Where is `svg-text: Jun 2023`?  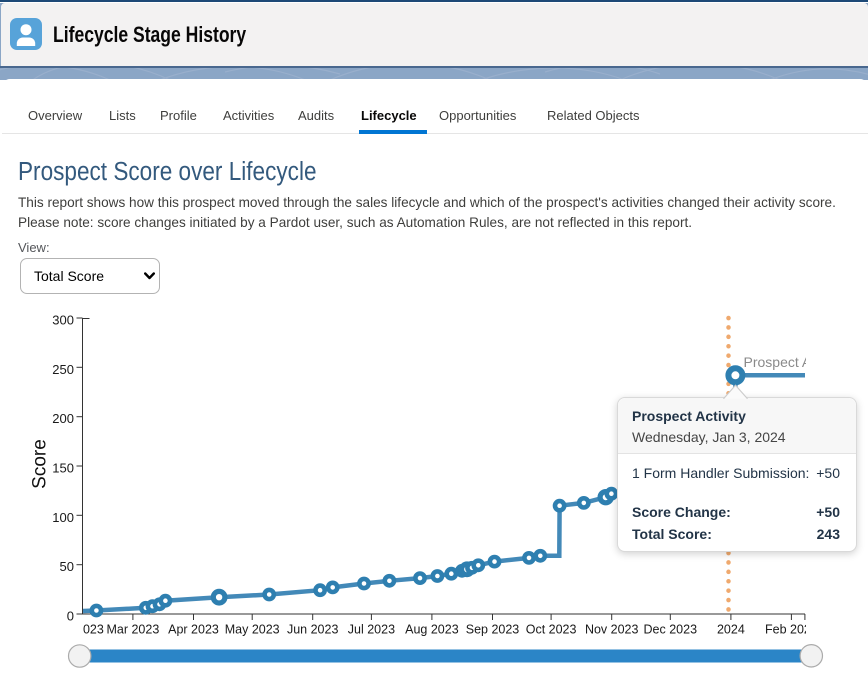 svg-text: Jun 2023 is located at coordinates (312, 630).